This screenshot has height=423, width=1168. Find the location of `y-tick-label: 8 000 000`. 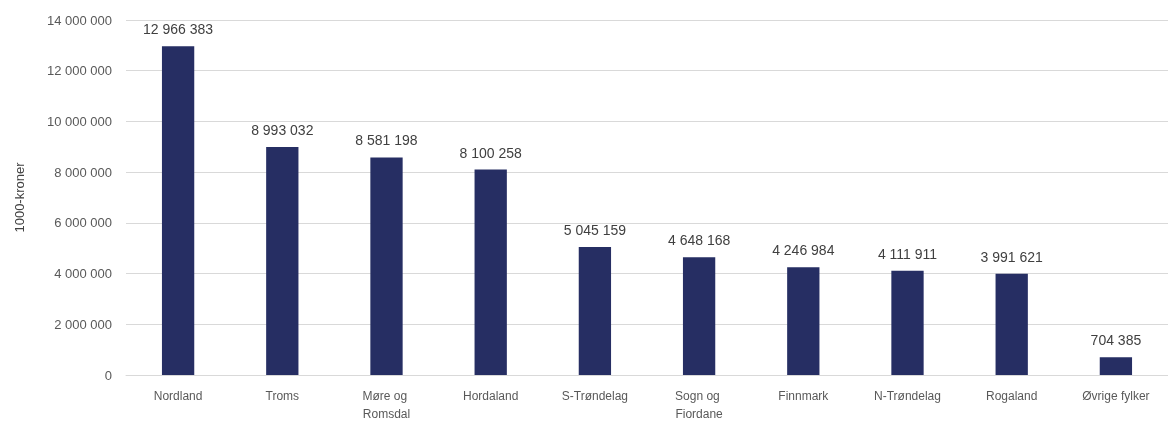

y-tick-label: 8 000 000 is located at coordinates (83, 172).